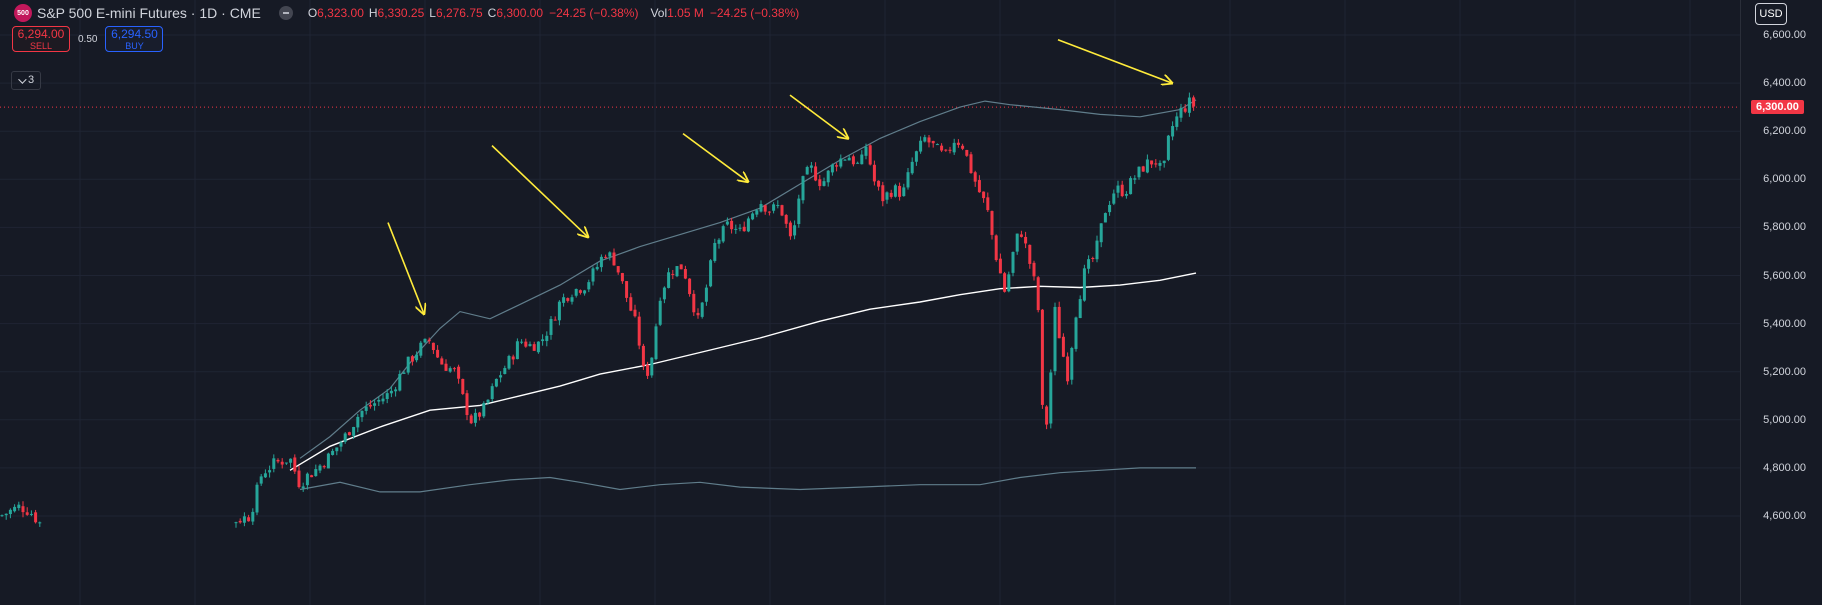 This screenshot has width=1822, height=605. I want to click on currency-button: USD, so click(1771, 14).